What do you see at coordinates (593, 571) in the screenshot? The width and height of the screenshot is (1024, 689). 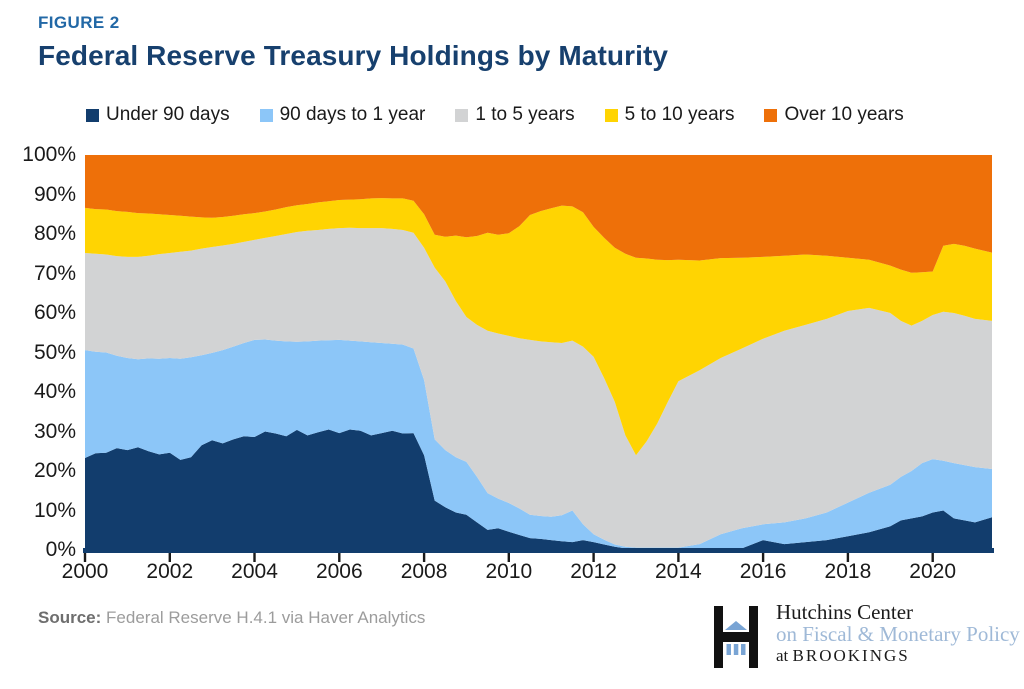 I see `x-axis-label: 2012` at bounding box center [593, 571].